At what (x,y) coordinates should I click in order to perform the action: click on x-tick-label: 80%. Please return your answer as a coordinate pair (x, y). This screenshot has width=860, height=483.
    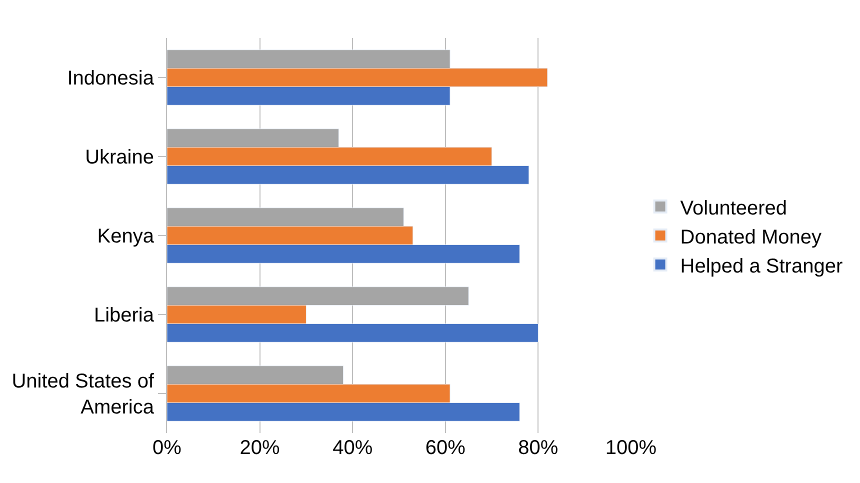
    Looking at the image, I should click on (538, 448).